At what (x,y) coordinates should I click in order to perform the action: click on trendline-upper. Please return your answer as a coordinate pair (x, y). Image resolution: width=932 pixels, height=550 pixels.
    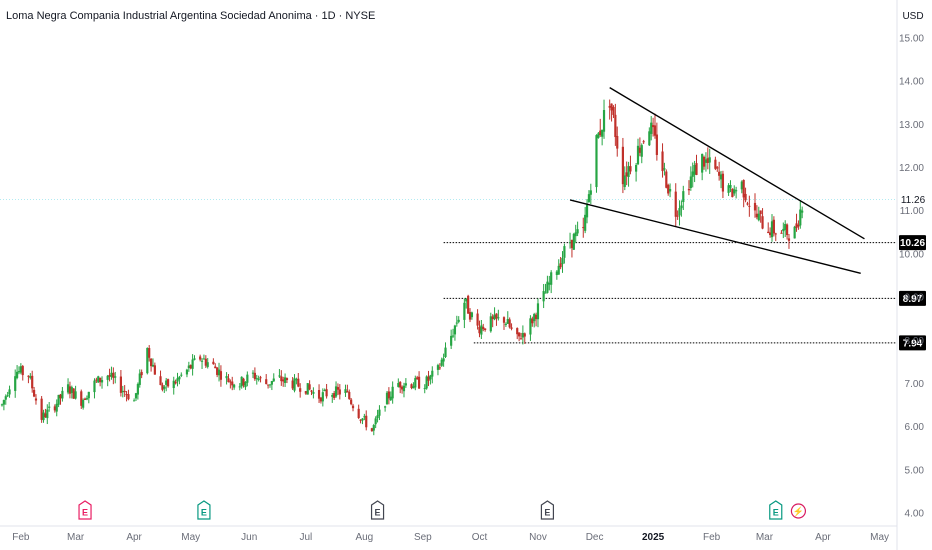
    Looking at the image, I should click on (737, 163).